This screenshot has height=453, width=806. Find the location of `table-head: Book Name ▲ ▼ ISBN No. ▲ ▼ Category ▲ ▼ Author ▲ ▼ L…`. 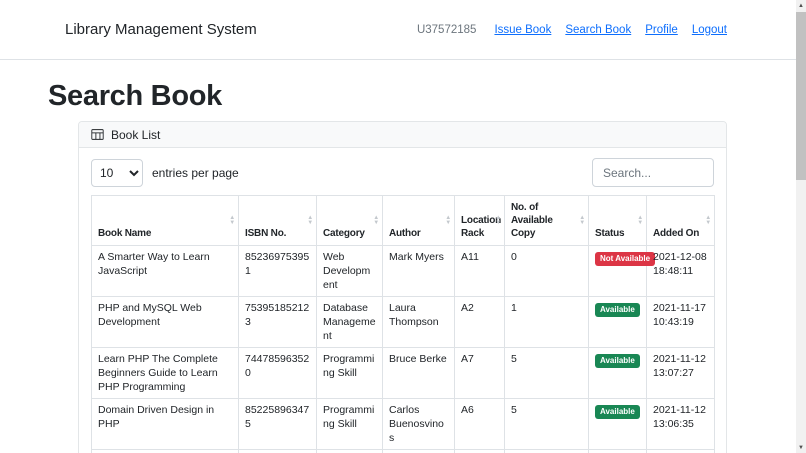

table-head: Book Name ▲ ▼ ISBN No. ▲ ▼ Category ▲ ▼ Author ▲ ▼ L… is located at coordinates (403, 220).